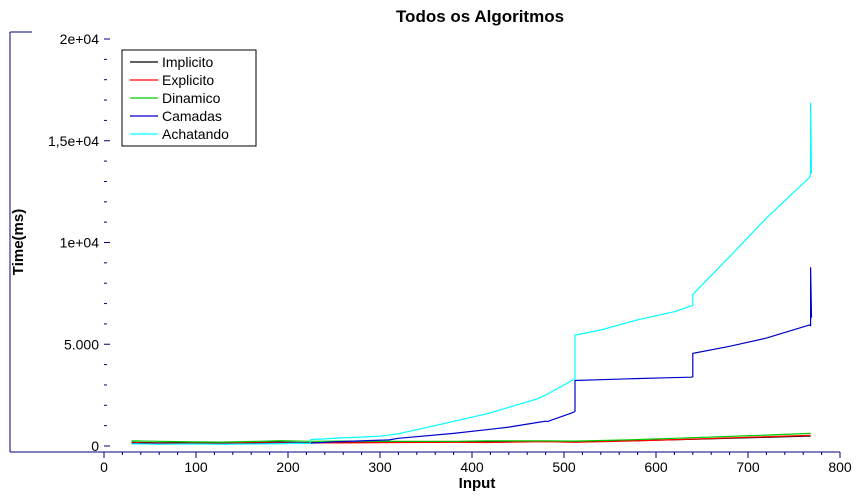  What do you see at coordinates (472, 453) in the screenshot?
I see `x-minor-ticks` at bounding box center [472, 453].